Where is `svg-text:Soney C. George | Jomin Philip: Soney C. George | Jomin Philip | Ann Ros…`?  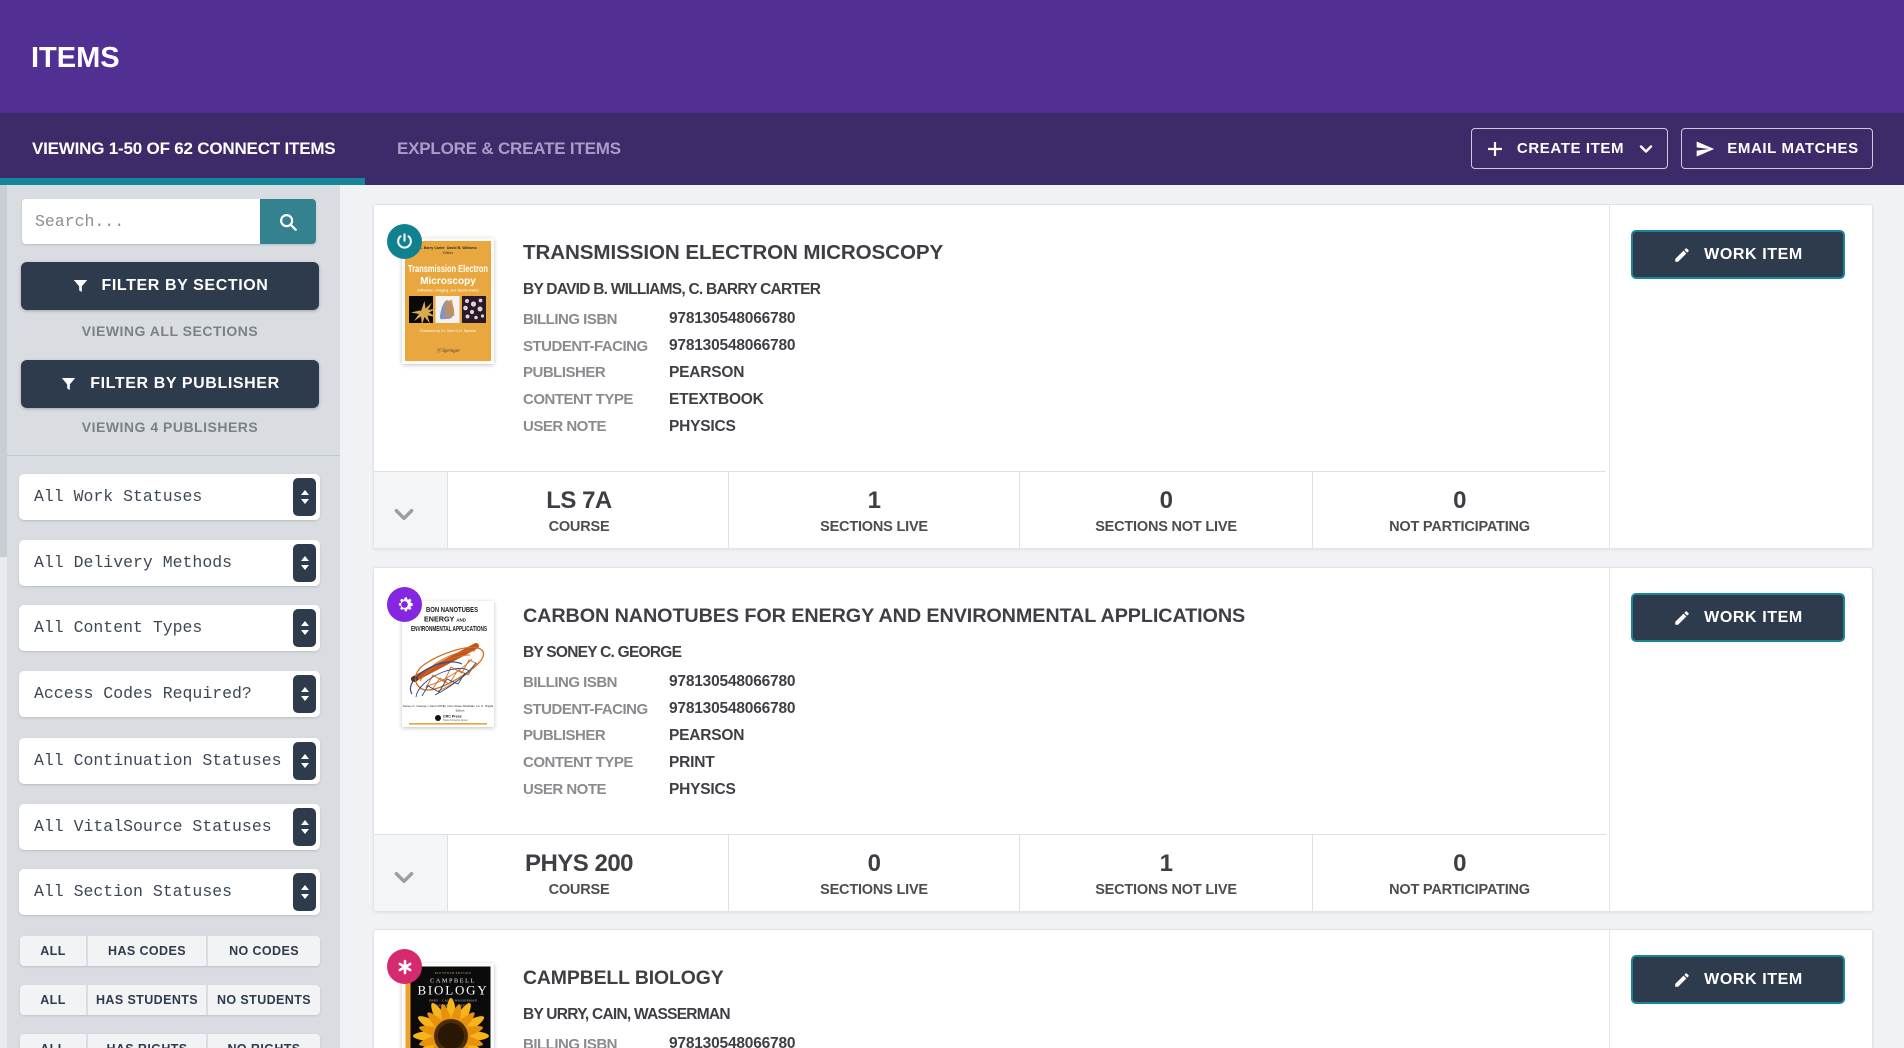 svg-text:Soney C. George | Jomin Philip: Soney C. George | Jomin Philip | Ann Ros… is located at coordinates (448, 706).